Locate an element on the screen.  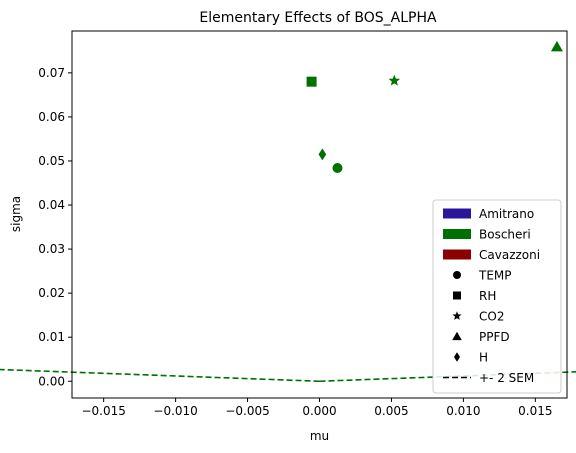
data-point-ppfd is located at coordinates (556, 46).